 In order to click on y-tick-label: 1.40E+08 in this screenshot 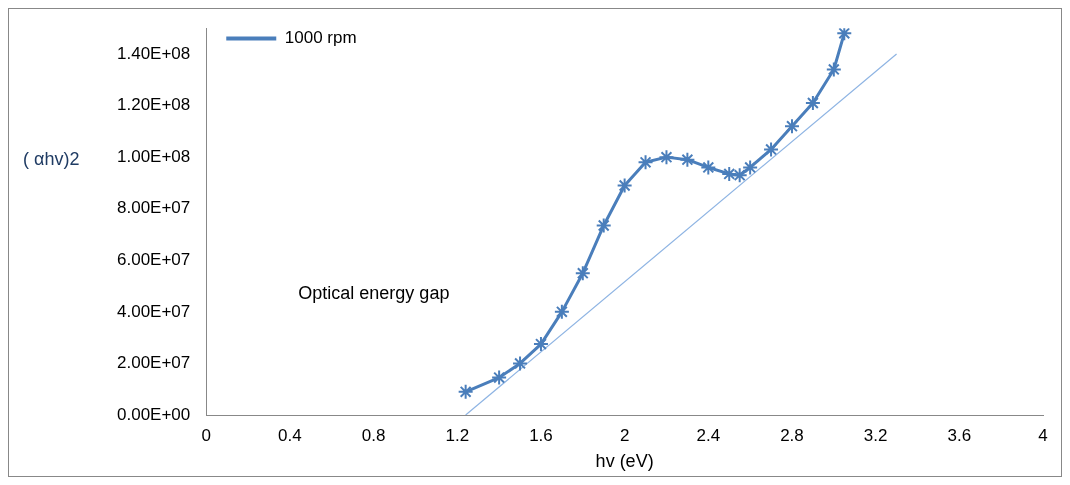, I will do `click(154, 53)`.